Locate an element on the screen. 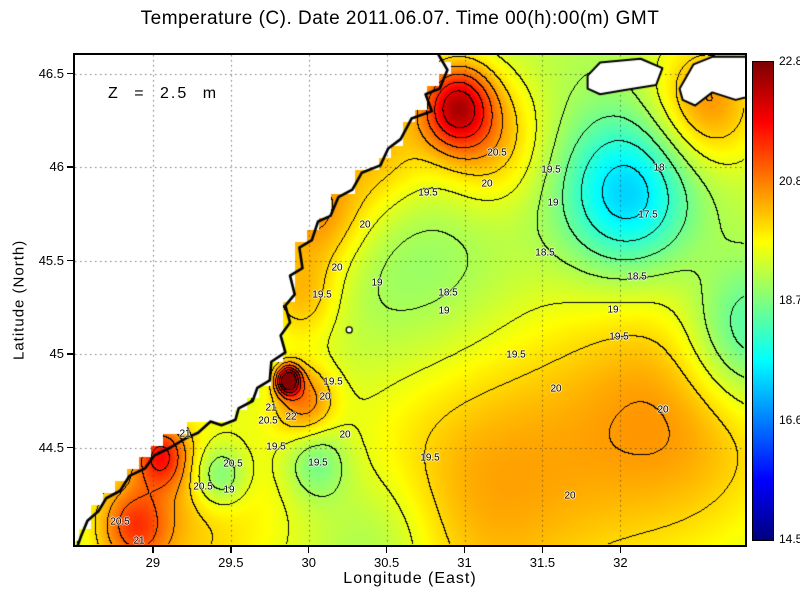 The height and width of the screenshot is (600, 800). colorbar-tick-label: 20.8 is located at coordinates (789, 180).